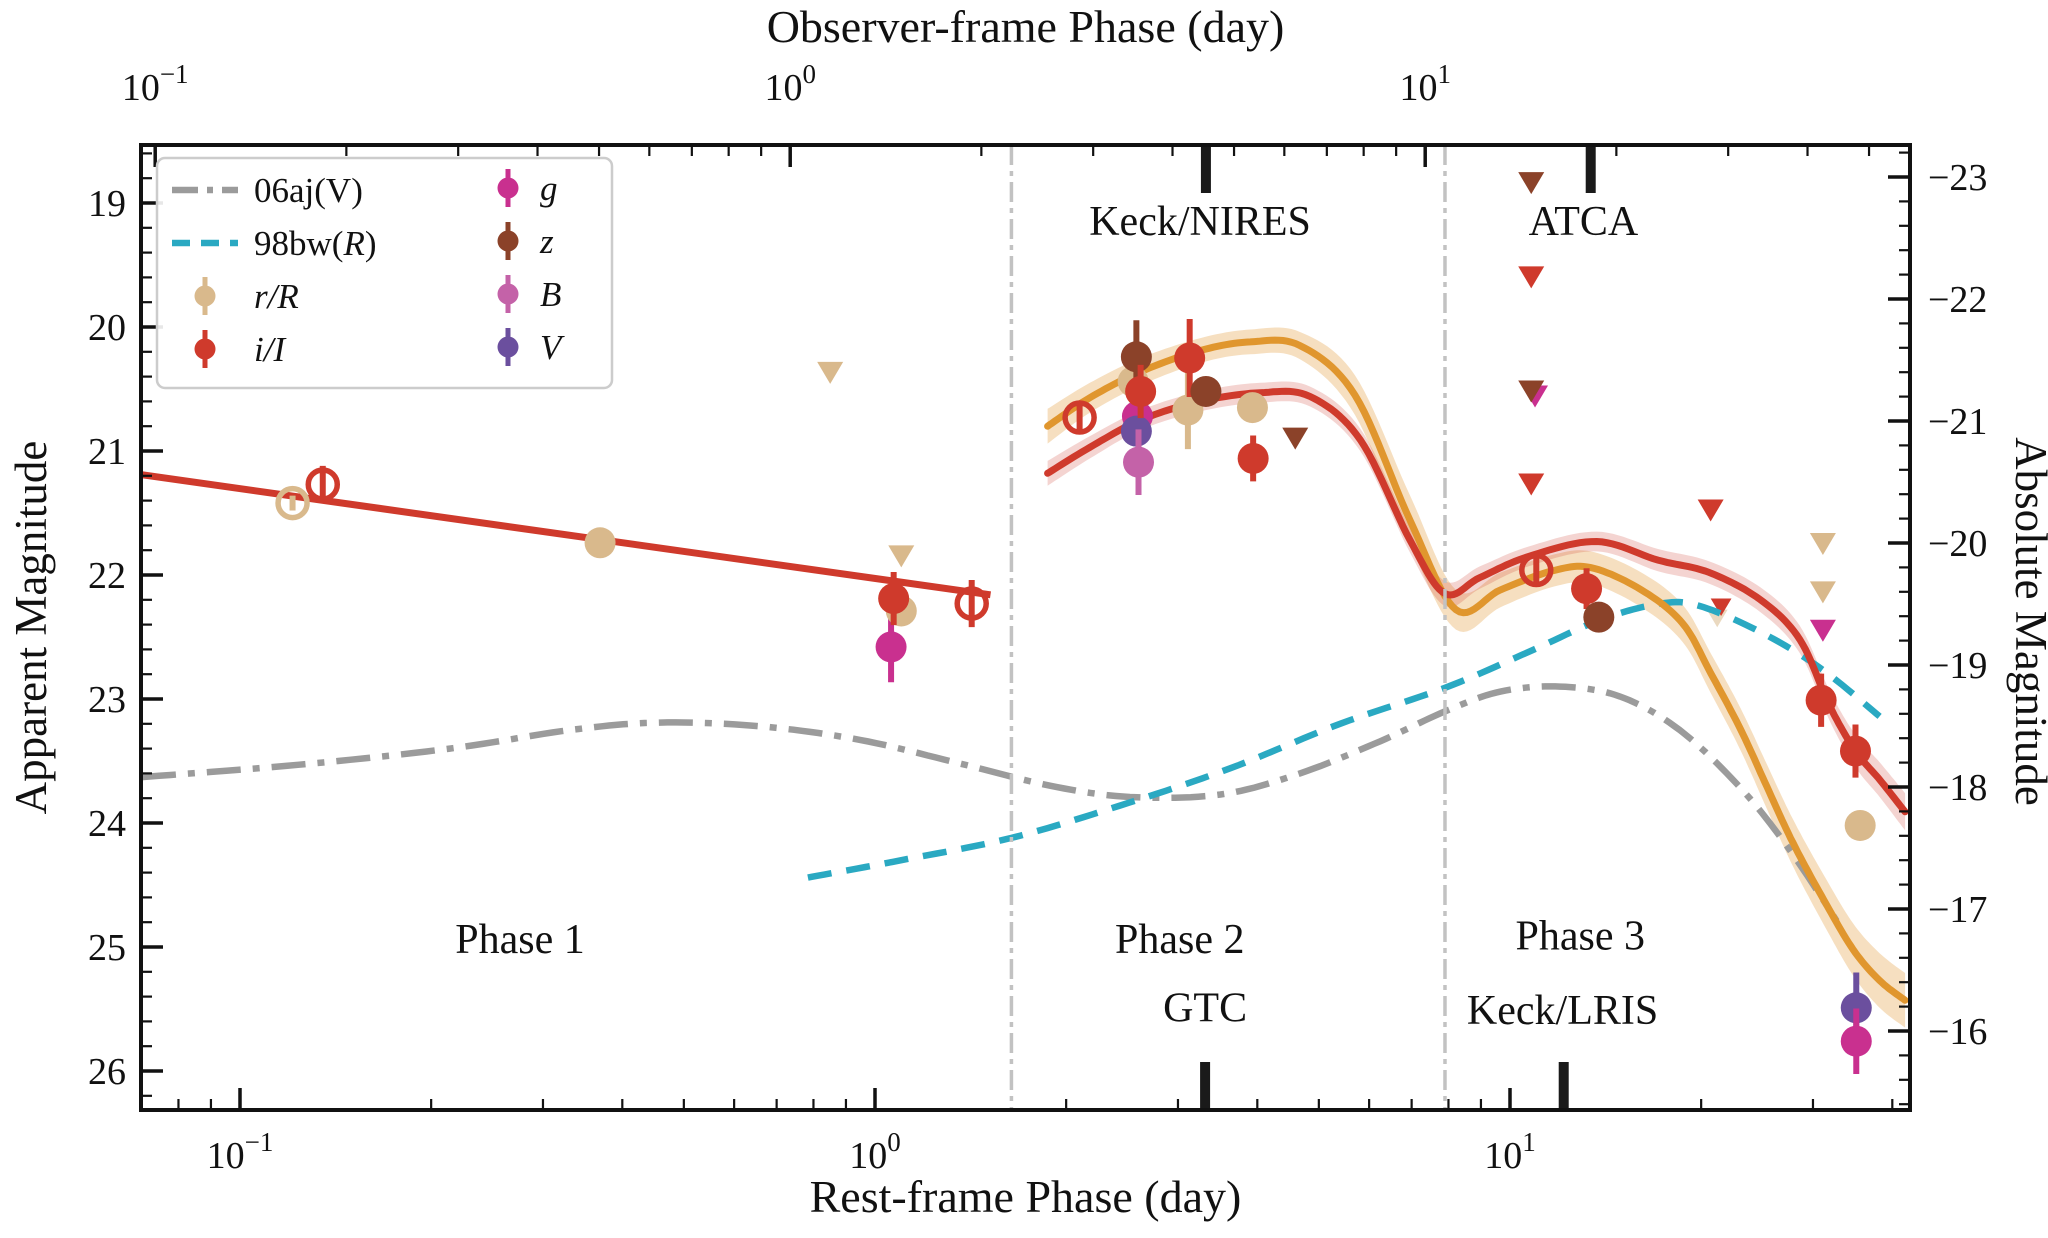 The width and height of the screenshot is (2048, 1238). I want to click on y-axis-right: −23 −22 −21 −20 −19 −18 −17 −16, so click(1937, 628).